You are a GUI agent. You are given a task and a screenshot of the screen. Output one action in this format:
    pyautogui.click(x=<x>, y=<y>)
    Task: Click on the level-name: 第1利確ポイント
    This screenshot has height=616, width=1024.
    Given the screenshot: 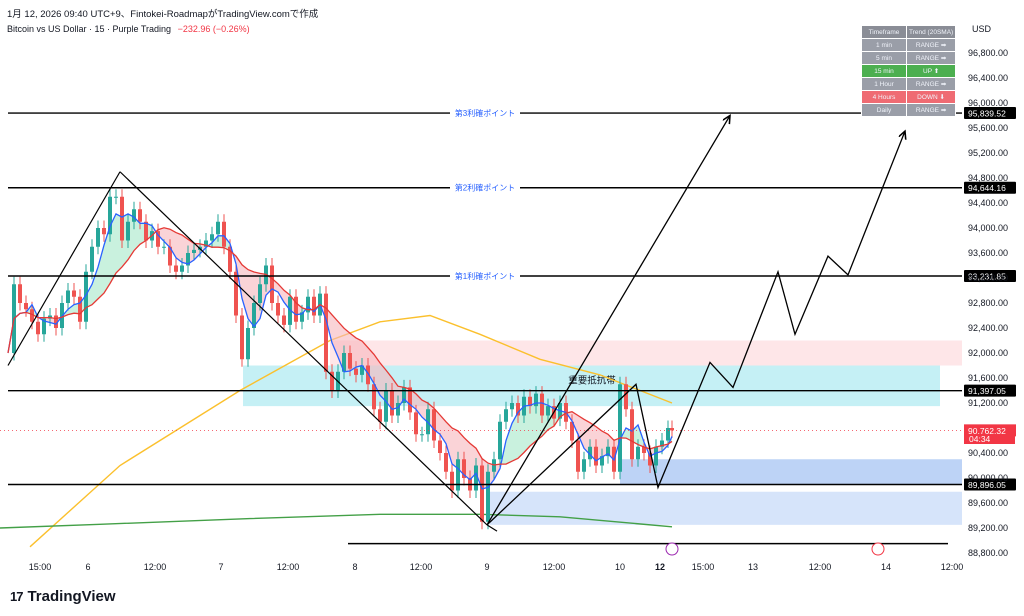 What is the action you would take?
    pyautogui.click(x=485, y=276)
    